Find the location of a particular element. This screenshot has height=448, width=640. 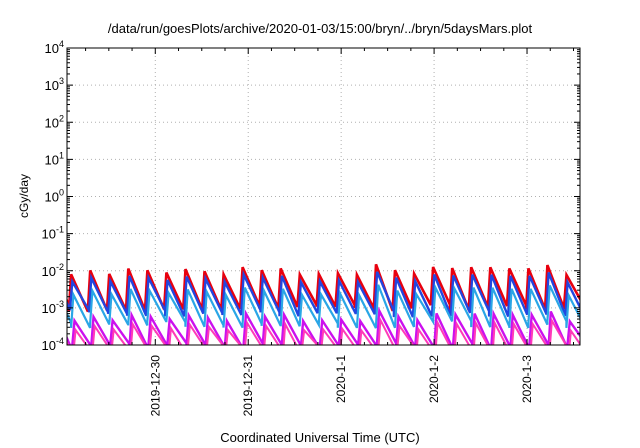

y-tick-label: 10⁻² is located at coordinates (53, 270).